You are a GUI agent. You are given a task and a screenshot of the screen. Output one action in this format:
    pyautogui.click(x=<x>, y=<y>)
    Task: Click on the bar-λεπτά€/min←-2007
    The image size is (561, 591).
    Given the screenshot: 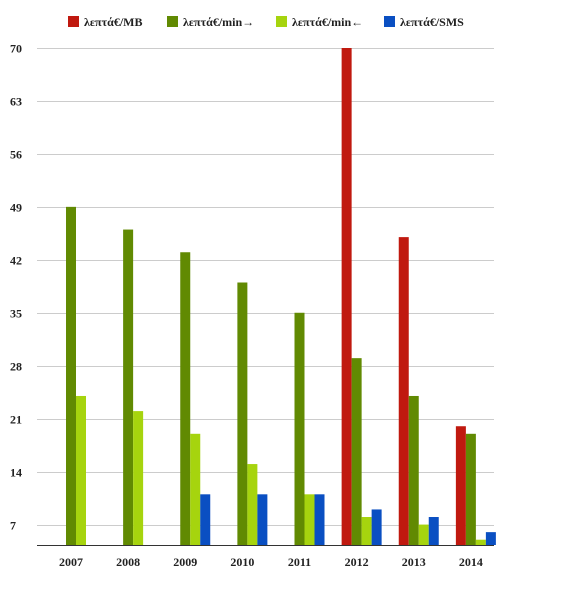 What is the action you would take?
    pyautogui.click(x=81, y=470)
    